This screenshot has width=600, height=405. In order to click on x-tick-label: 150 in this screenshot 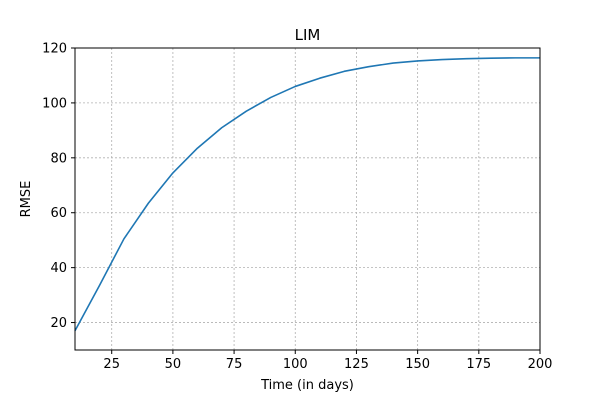, I will do `click(417, 364)`.